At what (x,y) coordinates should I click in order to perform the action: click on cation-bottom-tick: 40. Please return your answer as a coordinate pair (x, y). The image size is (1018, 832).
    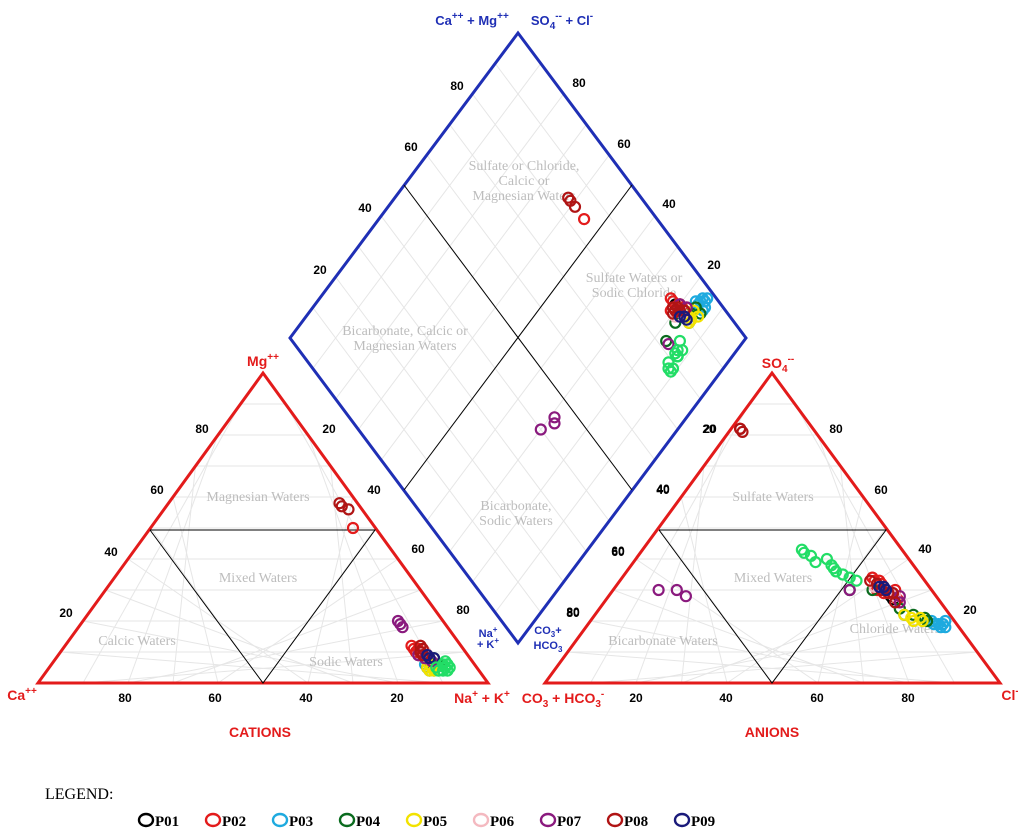
    Looking at the image, I should click on (306, 698).